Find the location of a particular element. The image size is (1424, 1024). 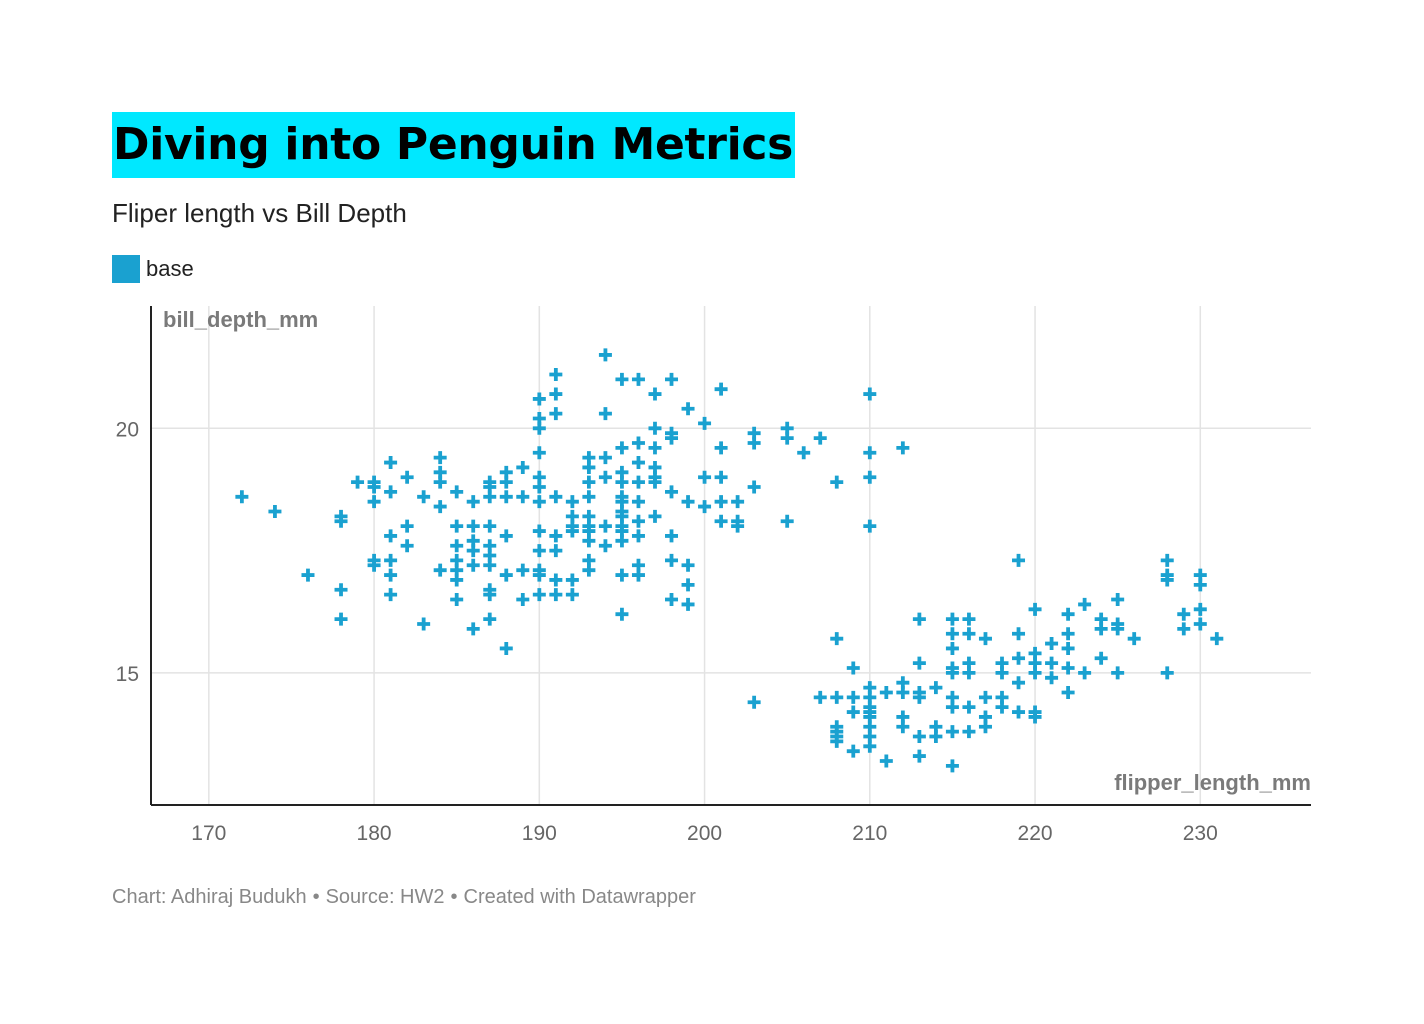

y-axis-title: bill_depth_mm is located at coordinates (240, 319).